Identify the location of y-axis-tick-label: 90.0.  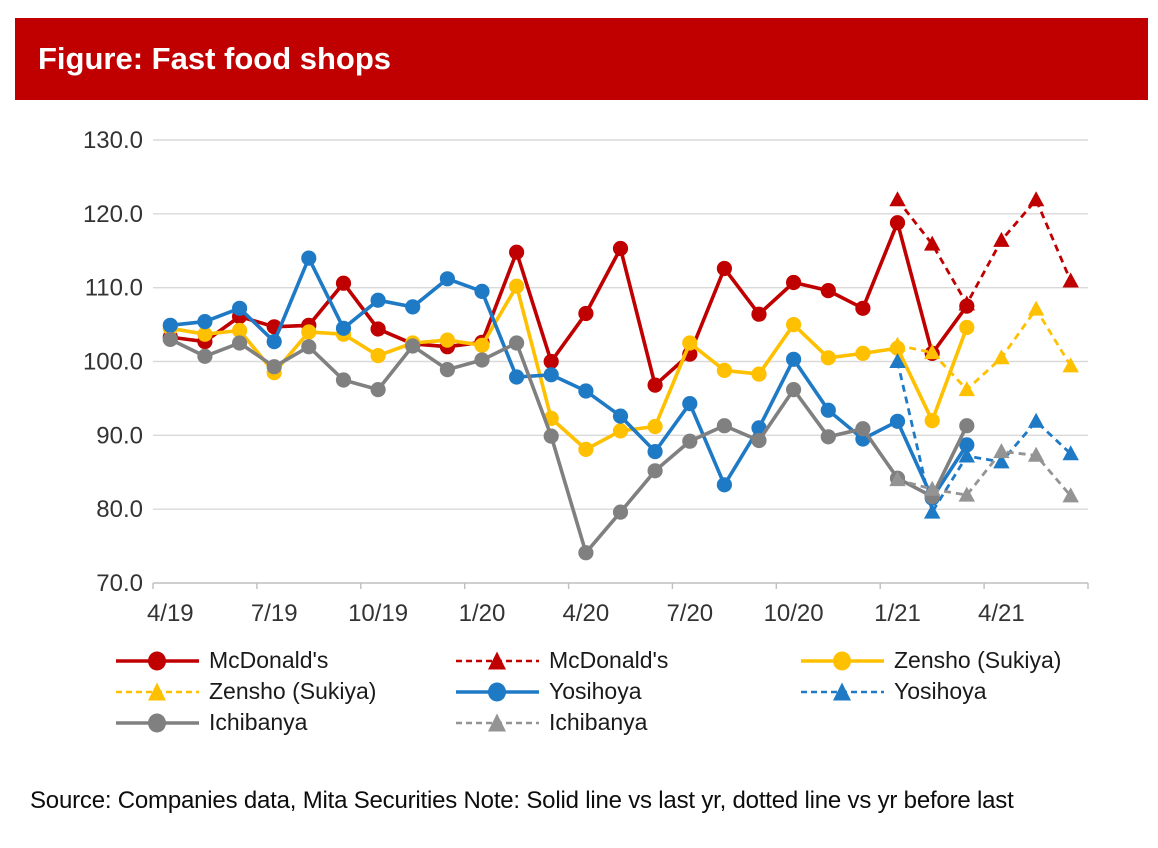
(119, 435).